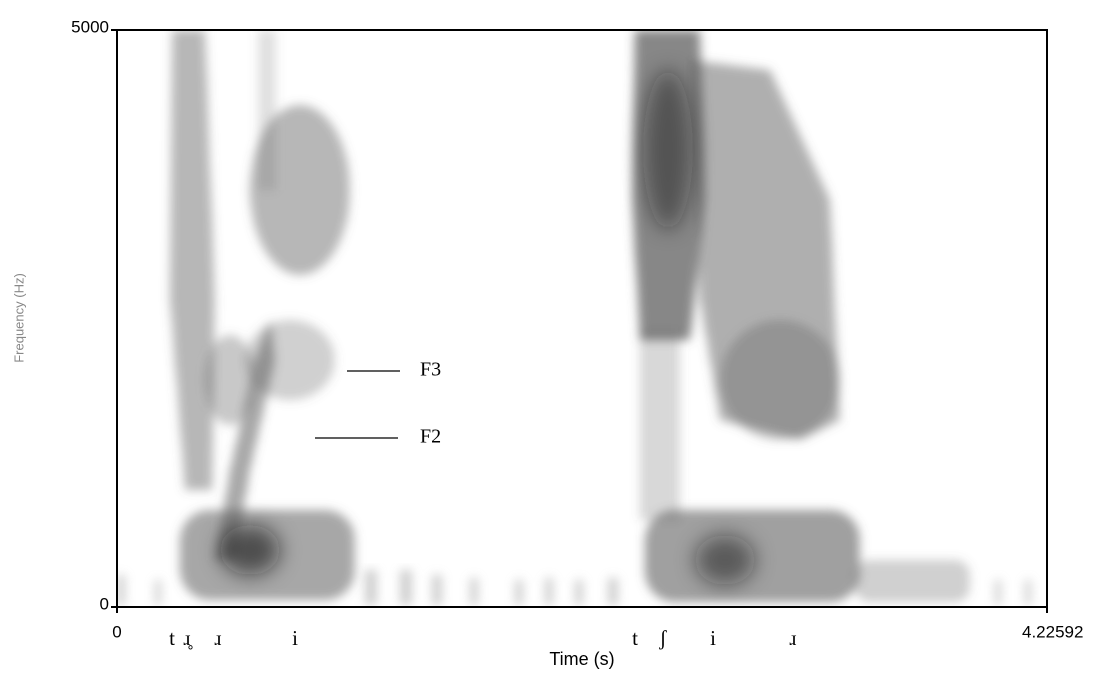  Describe the element at coordinates (430, 437) in the screenshot. I see `annotation: F2` at that location.